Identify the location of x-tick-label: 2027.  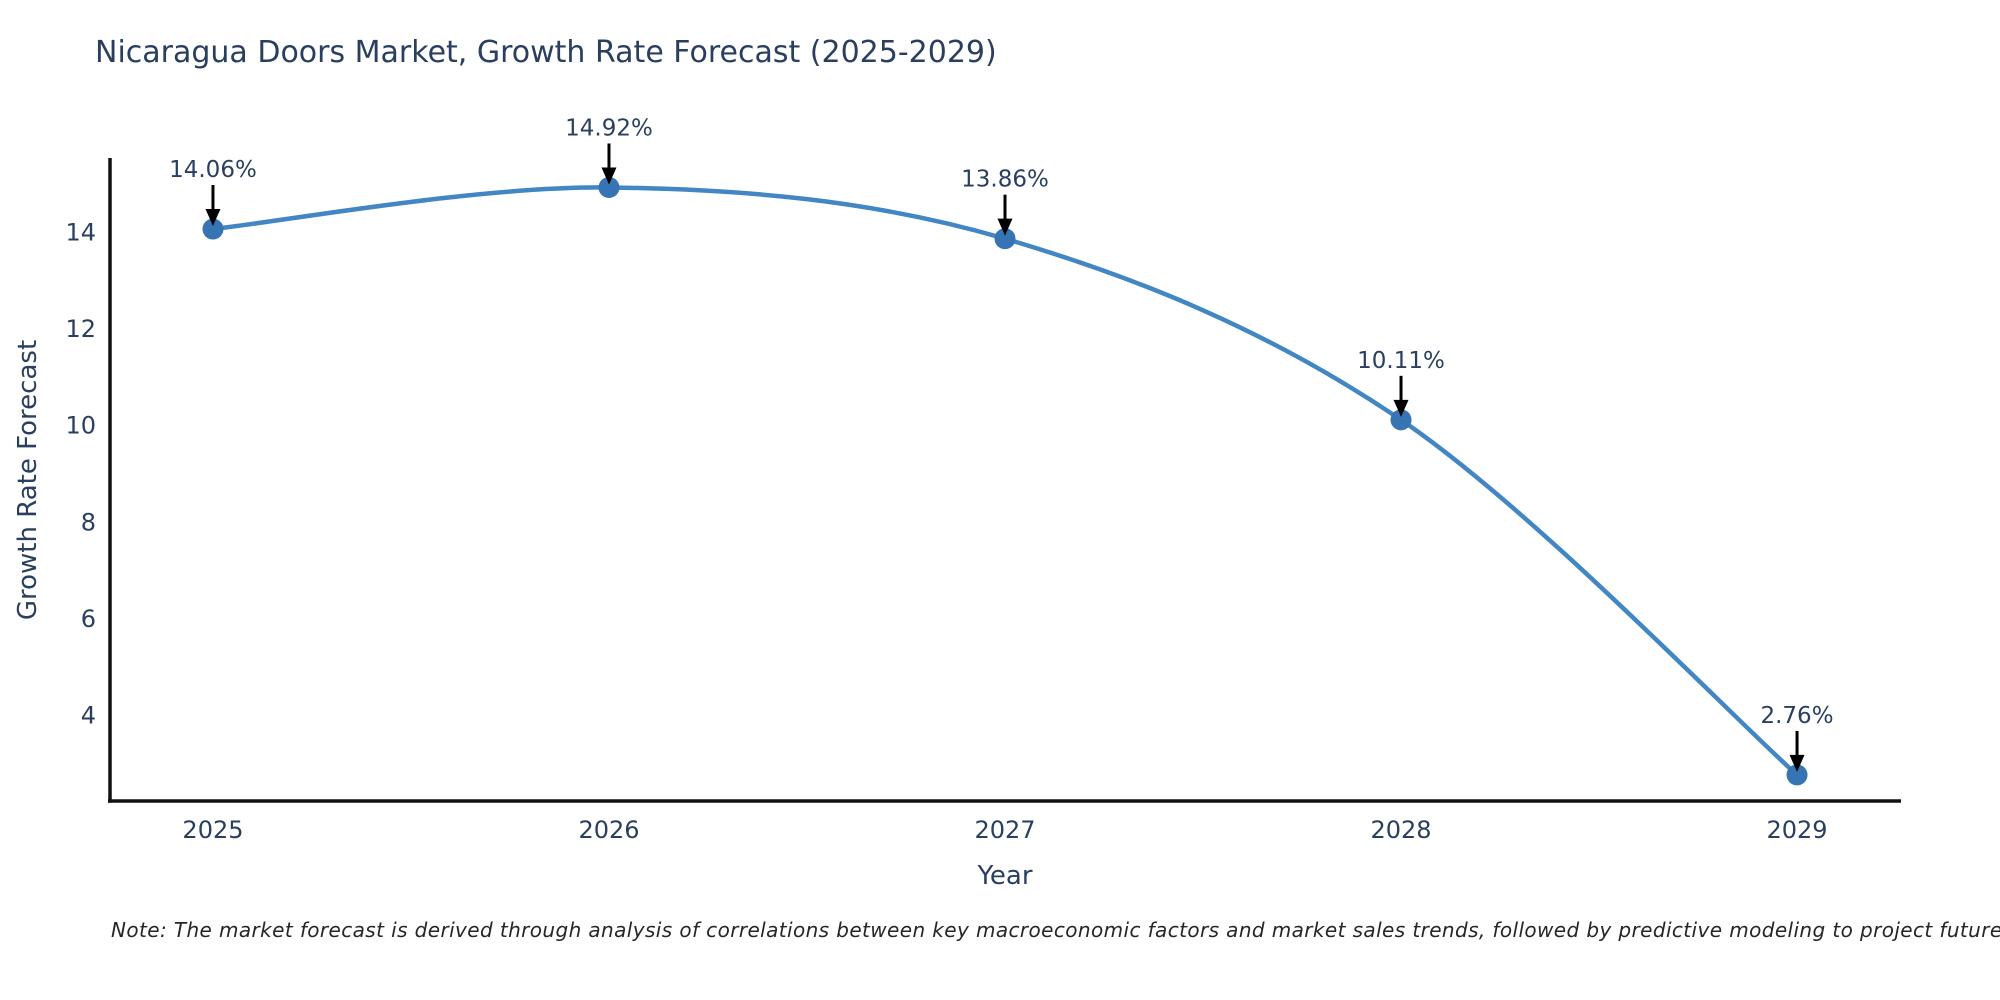
(1004, 830).